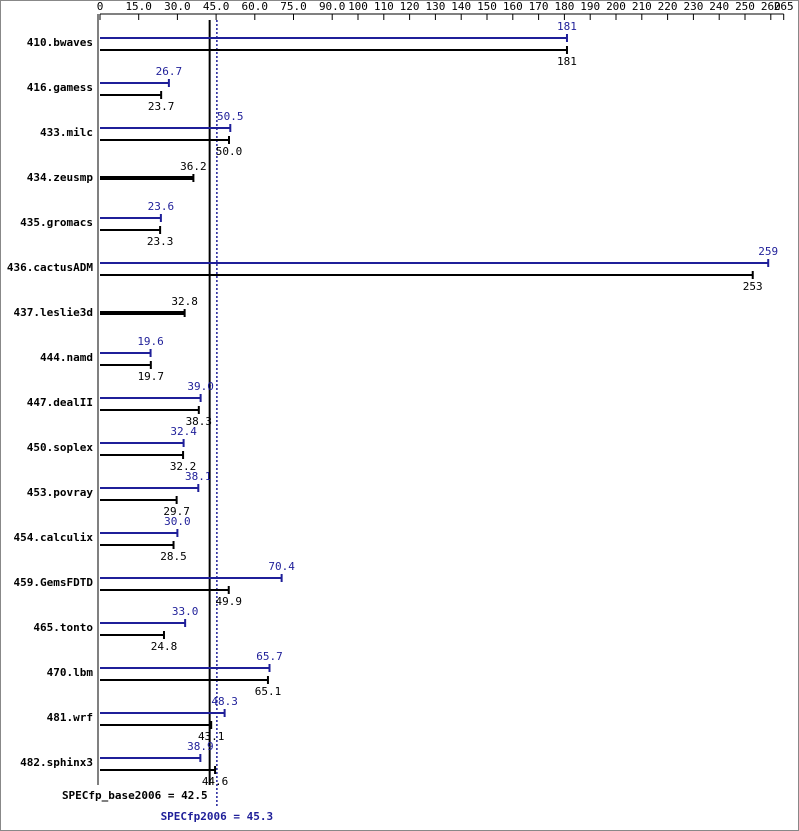 This screenshot has width=799, height=831. What do you see at coordinates (60, 447) in the screenshot?
I see `category-label: 450.soplex` at bounding box center [60, 447].